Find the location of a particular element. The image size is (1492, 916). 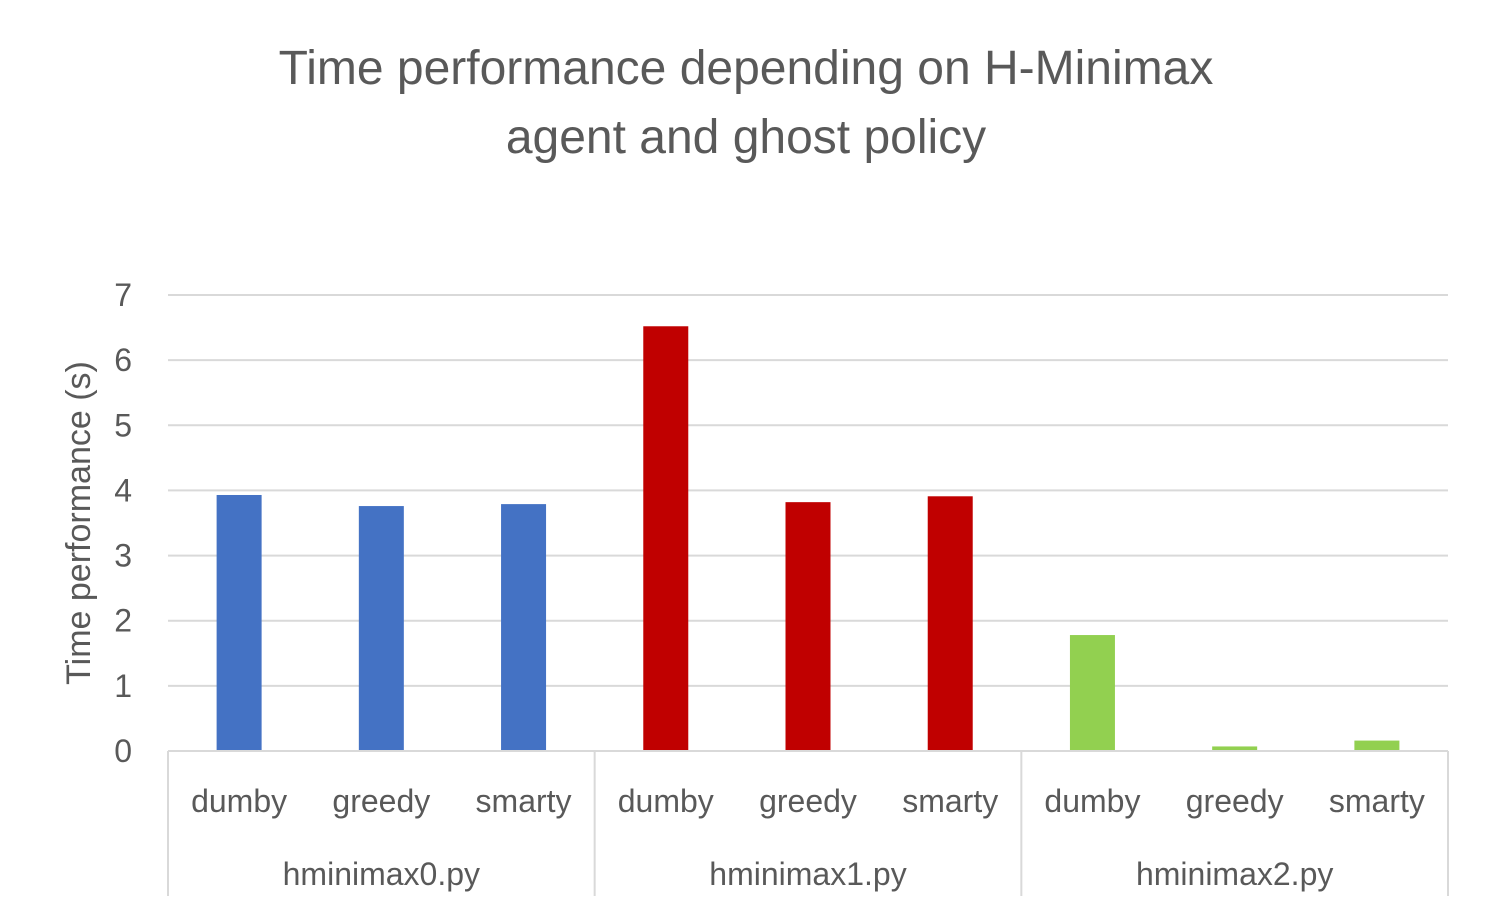

bar-hminimax1-py-greedy is located at coordinates (808, 626).